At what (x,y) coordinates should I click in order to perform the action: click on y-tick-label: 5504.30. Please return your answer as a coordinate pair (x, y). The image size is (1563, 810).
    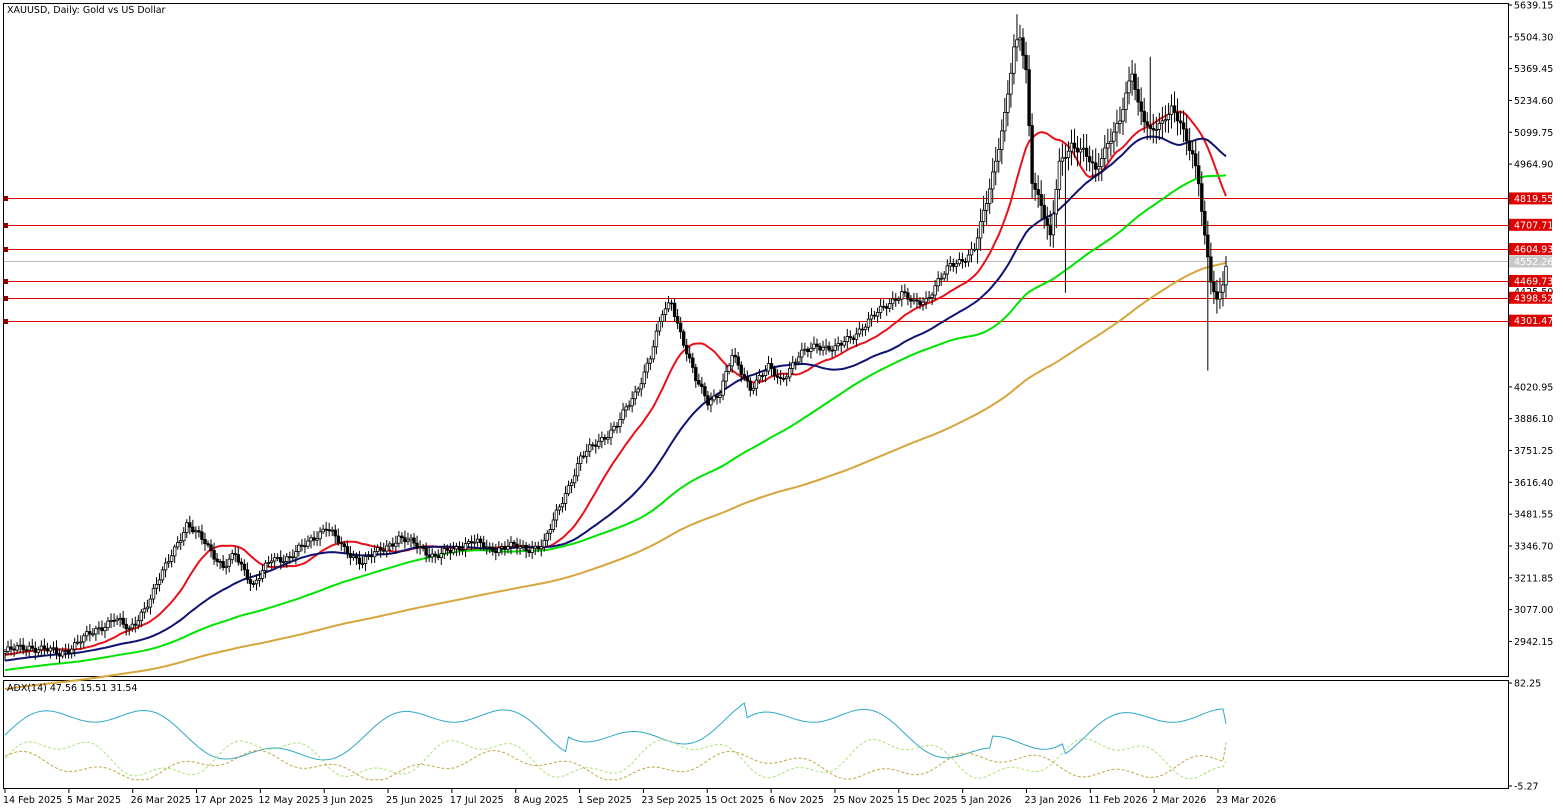
    Looking at the image, I should click on (1533, 37).